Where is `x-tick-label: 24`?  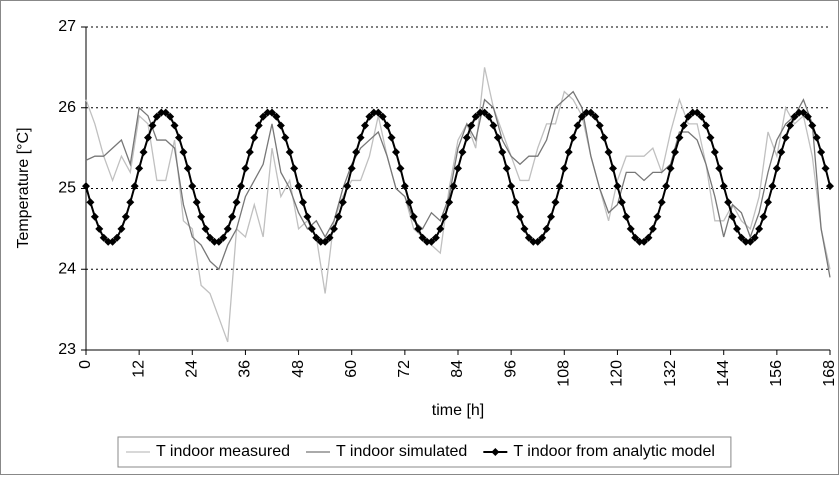
x-tick-label: 24 is located at coordinates (192, 369).